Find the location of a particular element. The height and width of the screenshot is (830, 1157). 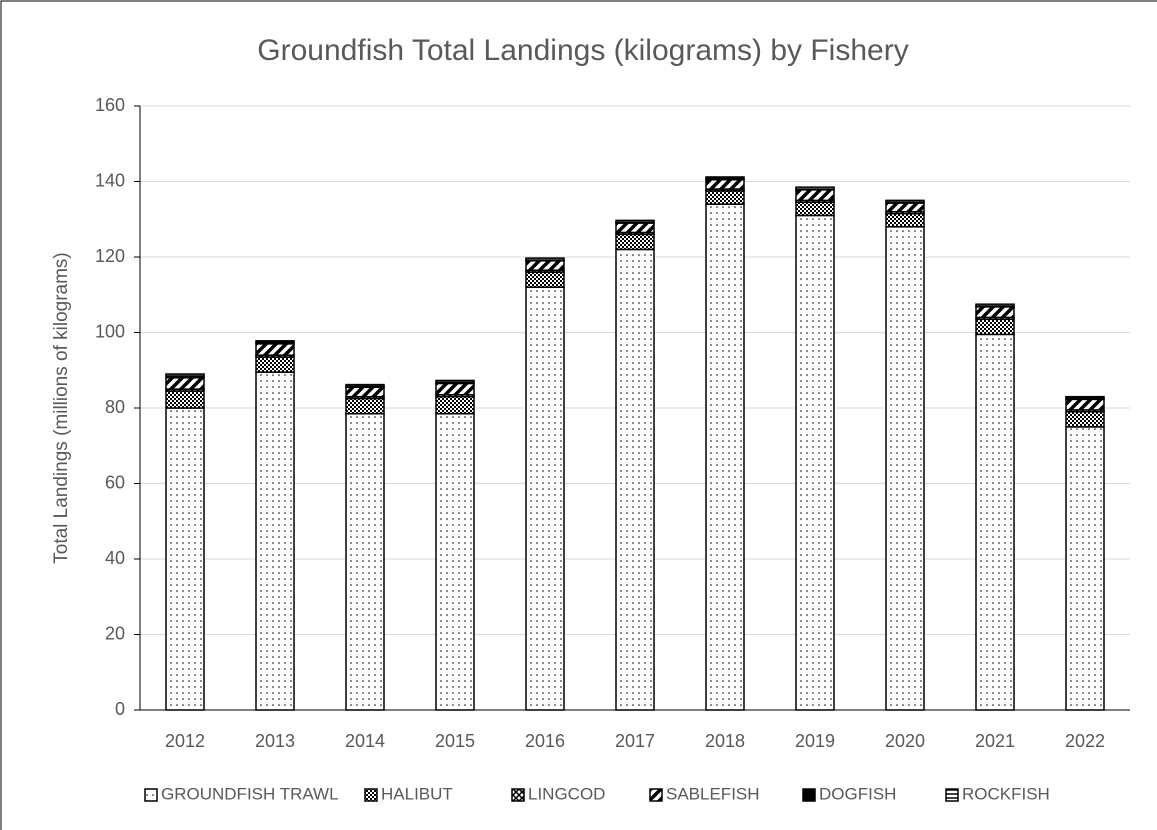

x-tick-label: 2015 is located at coordinates (455, 741).